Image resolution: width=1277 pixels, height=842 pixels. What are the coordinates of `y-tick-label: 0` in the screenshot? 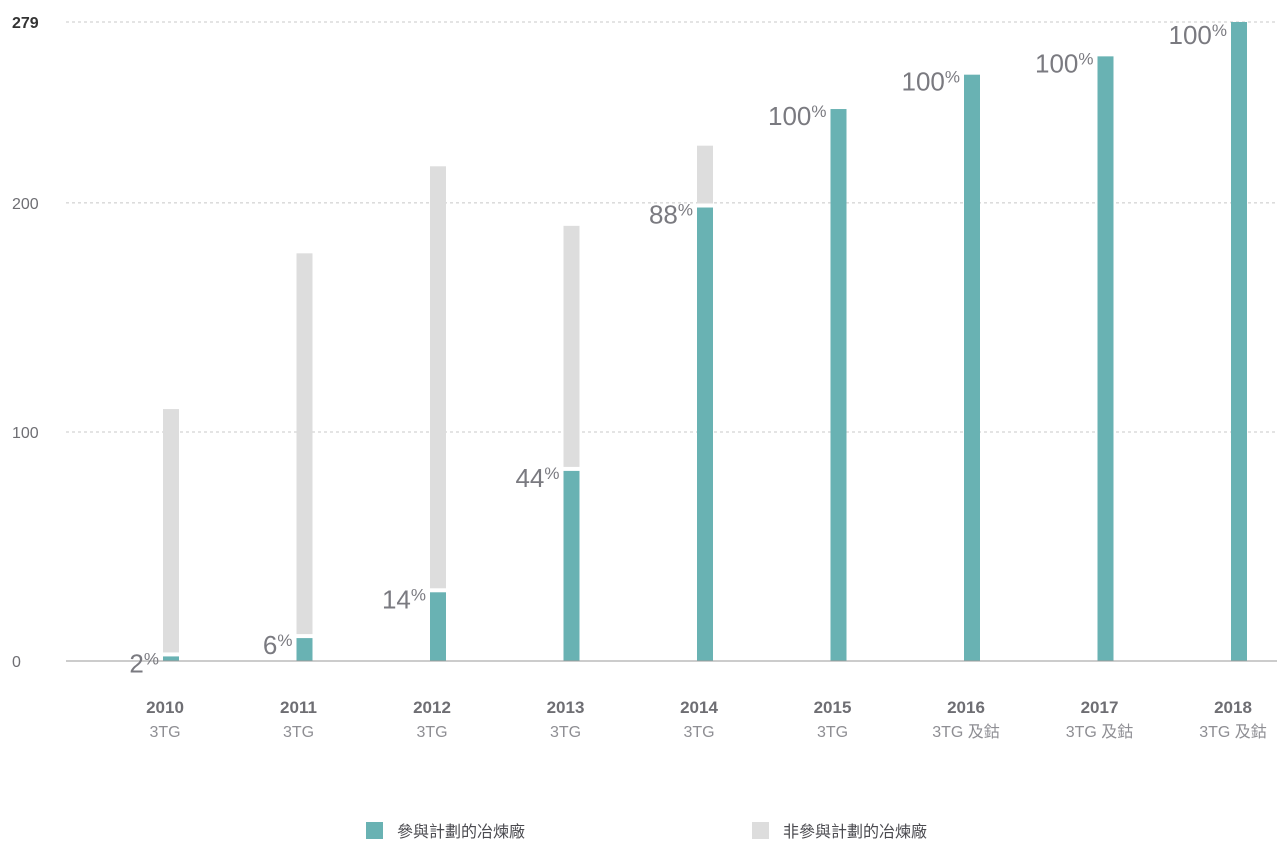 It's located at (16, 662).